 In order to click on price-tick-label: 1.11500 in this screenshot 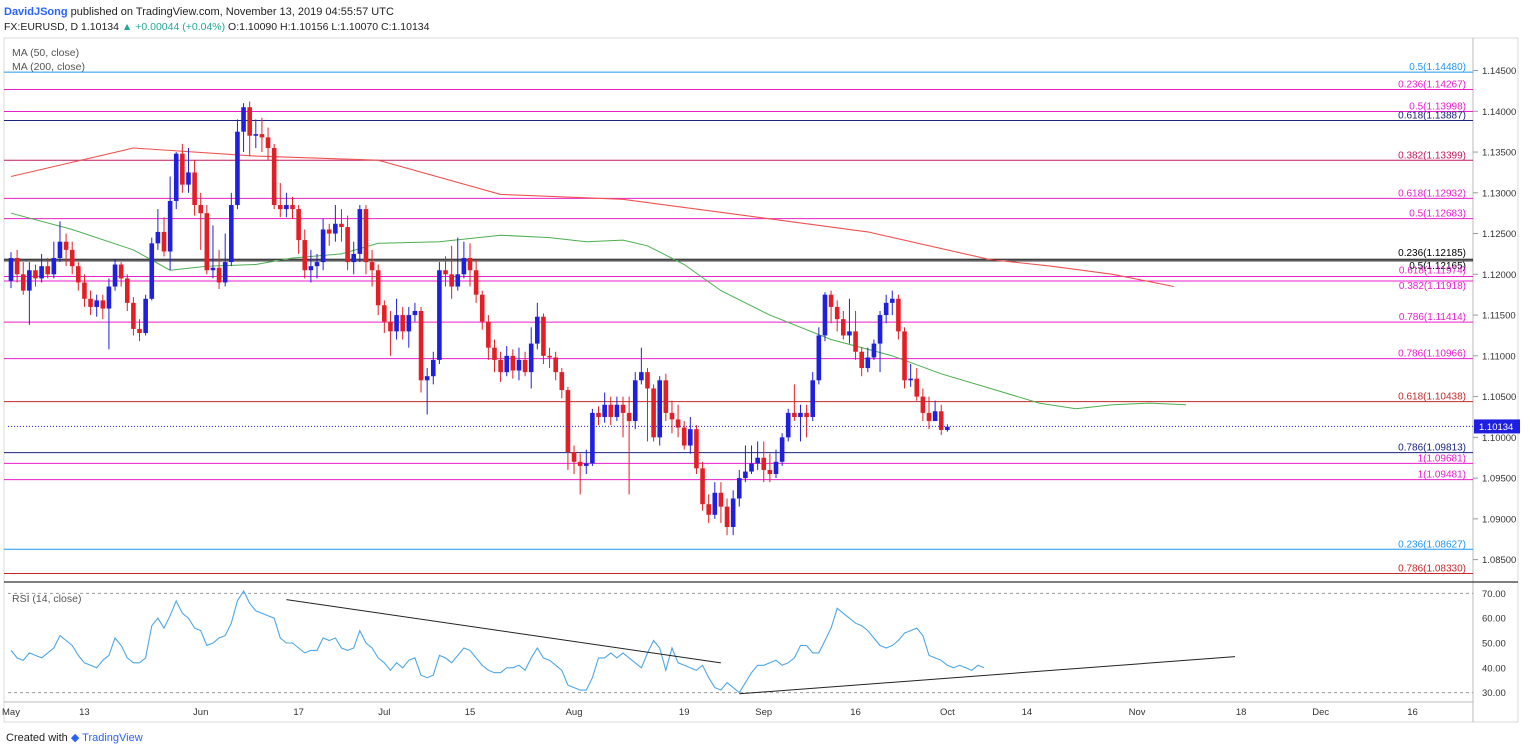, I will do `click(1499, 316)`.